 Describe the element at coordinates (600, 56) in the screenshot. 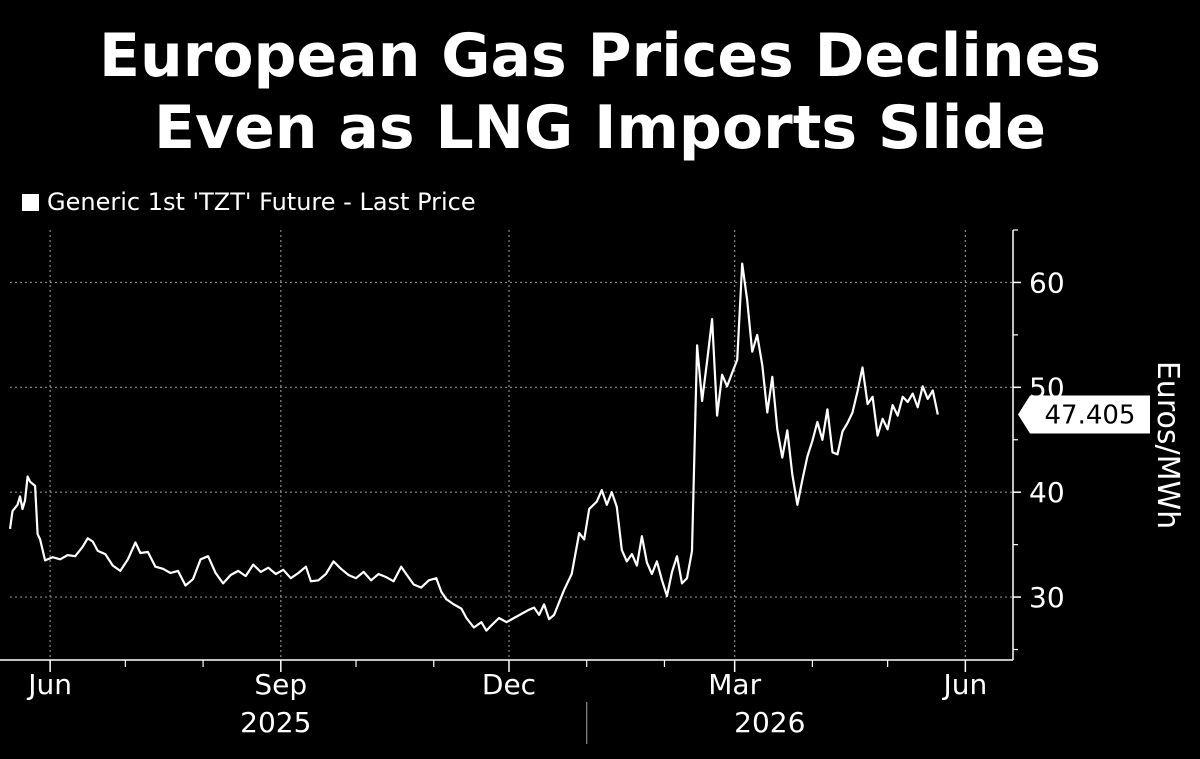

I see `chart-title-line-1: European Gas Prices Declines` at that location.